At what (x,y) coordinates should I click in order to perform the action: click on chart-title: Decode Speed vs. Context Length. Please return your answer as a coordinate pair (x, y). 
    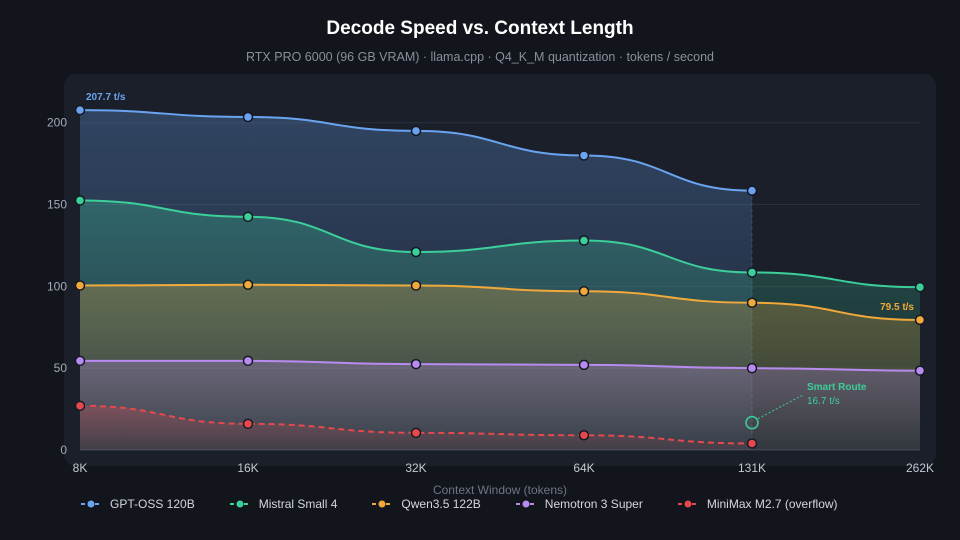
    Looking at the image, I should click on (480, 28).